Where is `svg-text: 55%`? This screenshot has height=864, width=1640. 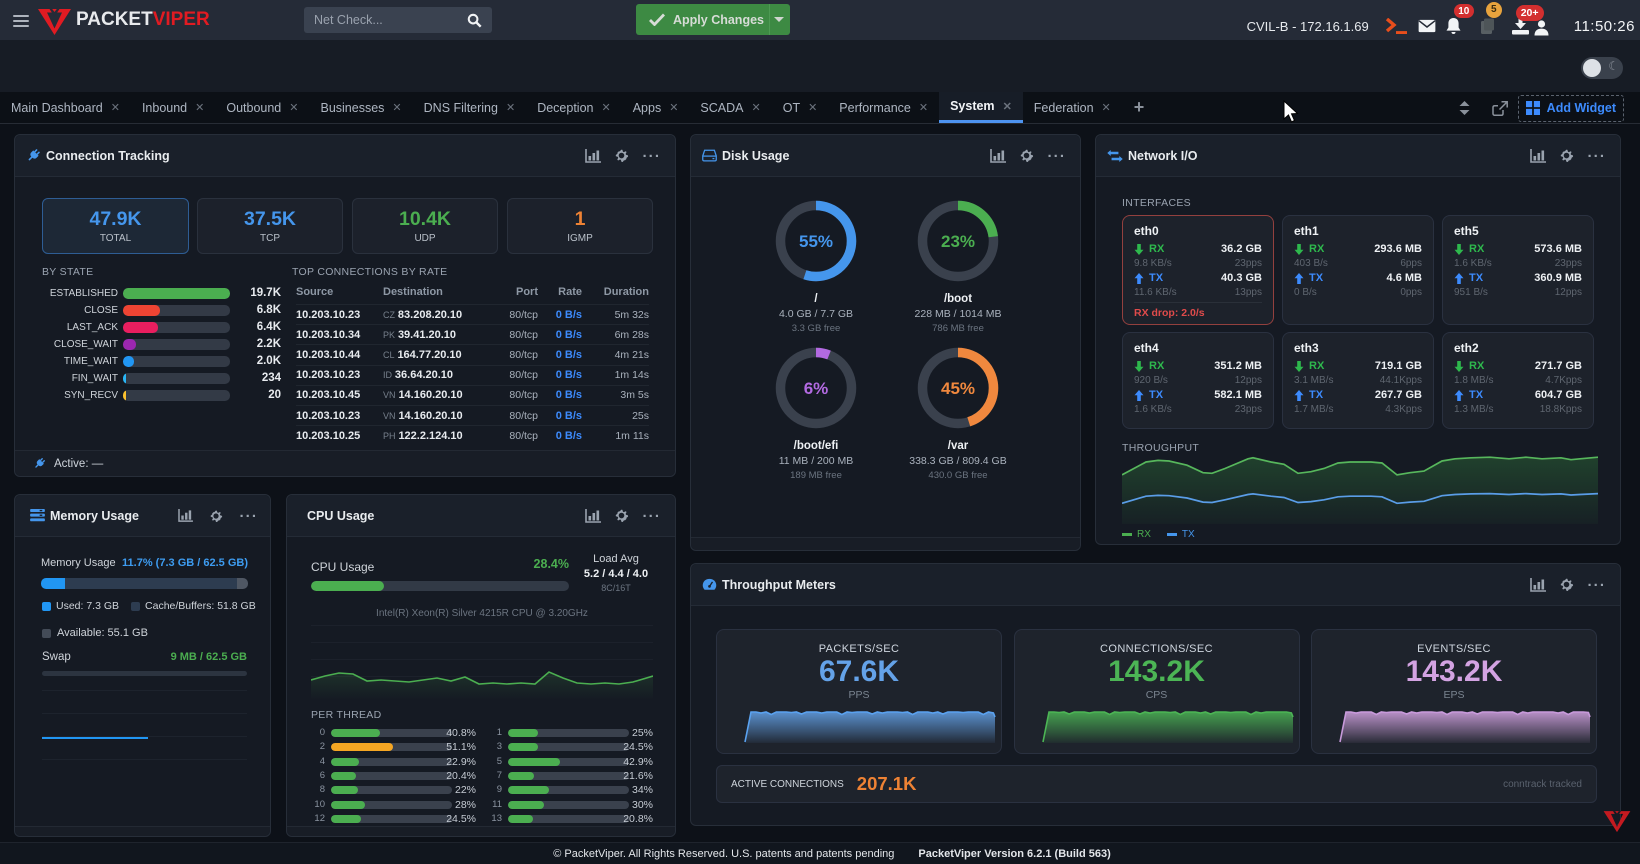 svg-text: 55% is located at coordinates (816, 241).